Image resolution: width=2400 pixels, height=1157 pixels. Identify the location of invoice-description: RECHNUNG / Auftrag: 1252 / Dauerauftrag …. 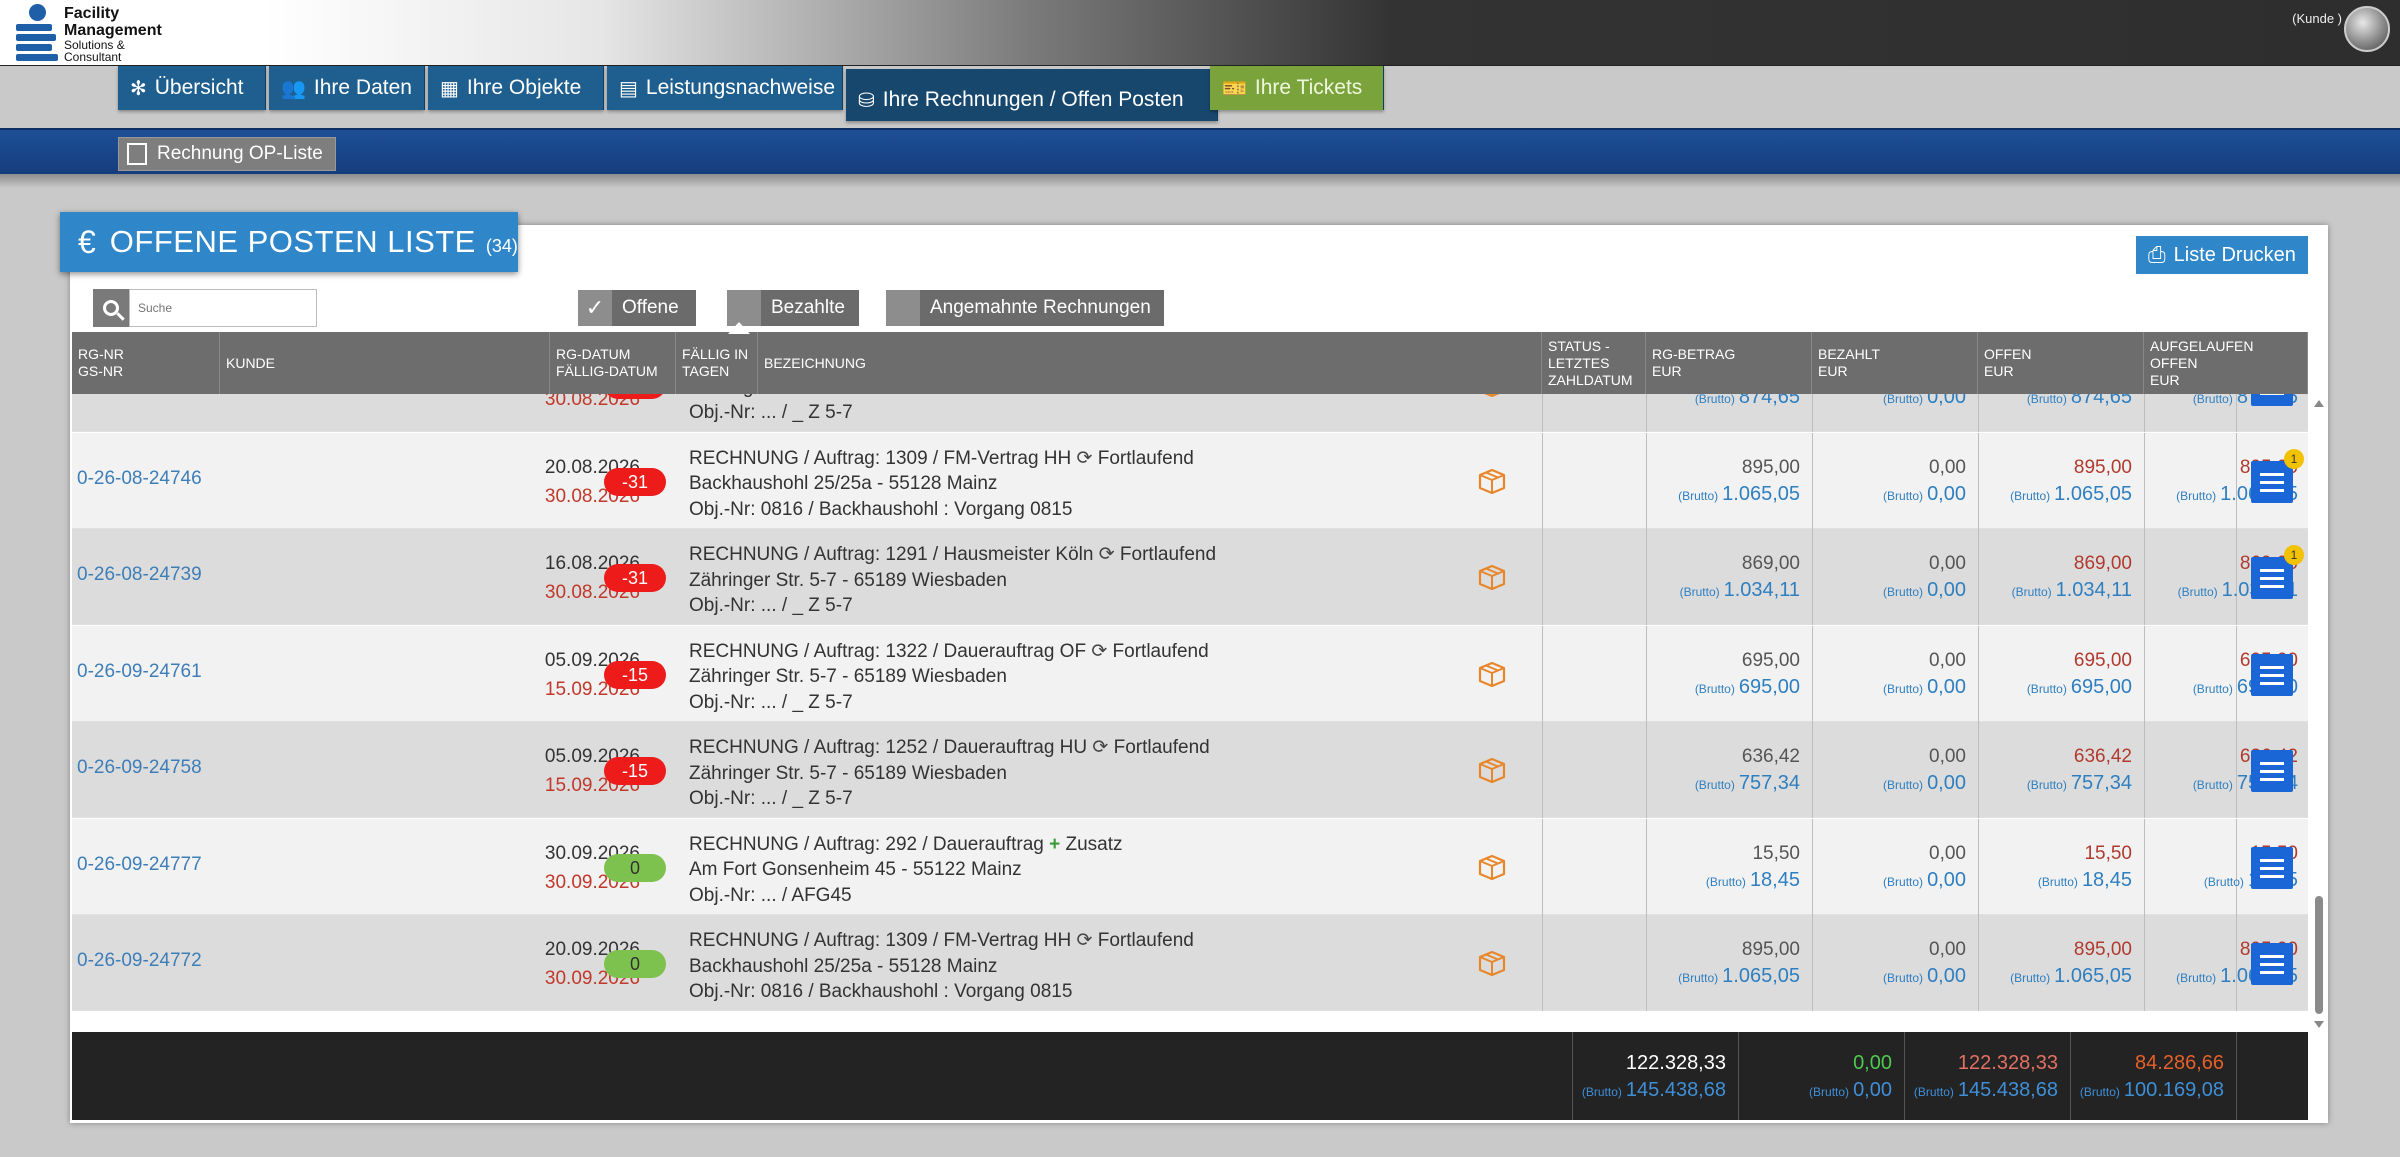
(949, 773).